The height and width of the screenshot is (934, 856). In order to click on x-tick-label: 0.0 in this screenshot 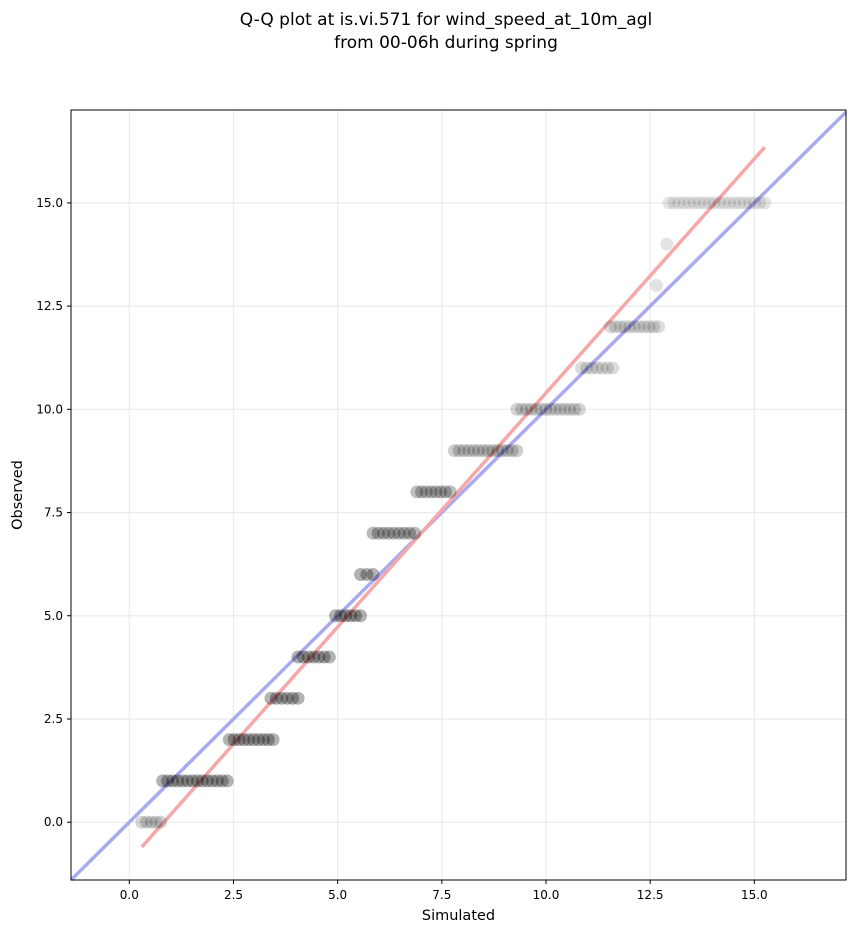, I will do `click(129, 895)`.